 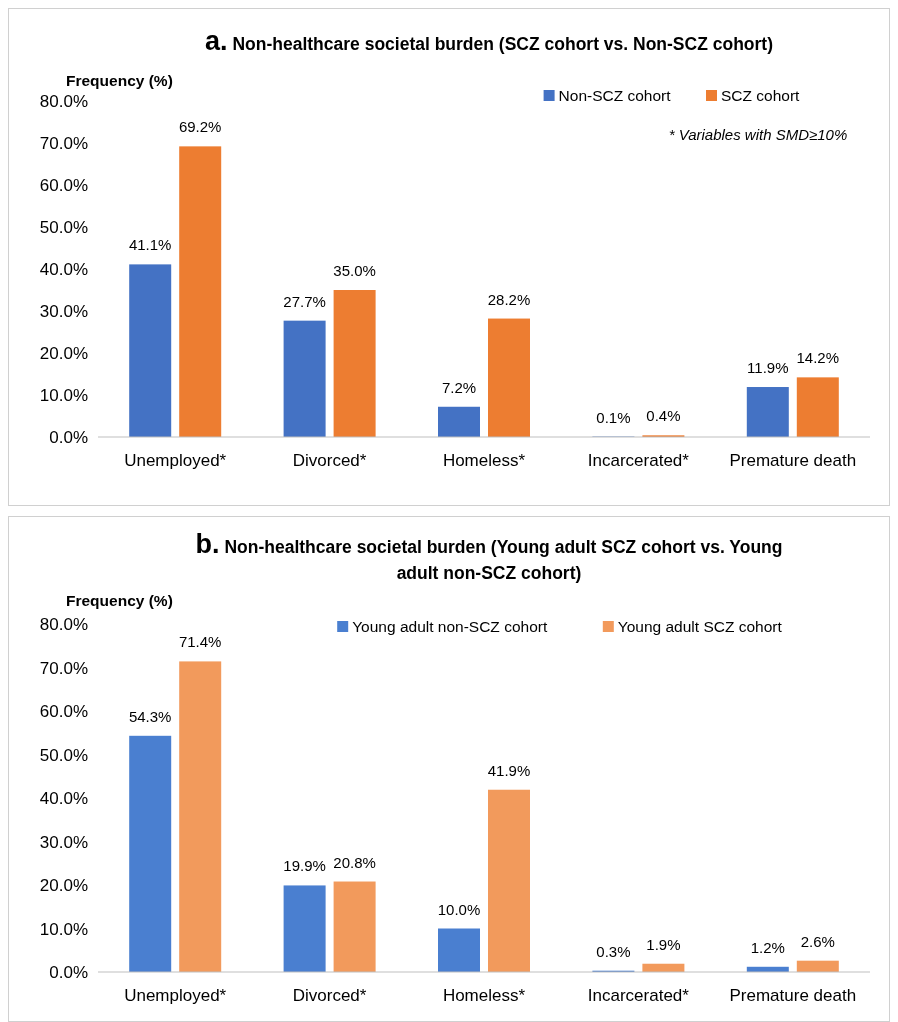 What do you see at coordinates (613, 417) in the screenshot?
I see `data-label: 0.1%` at bounding box center [613, 417].